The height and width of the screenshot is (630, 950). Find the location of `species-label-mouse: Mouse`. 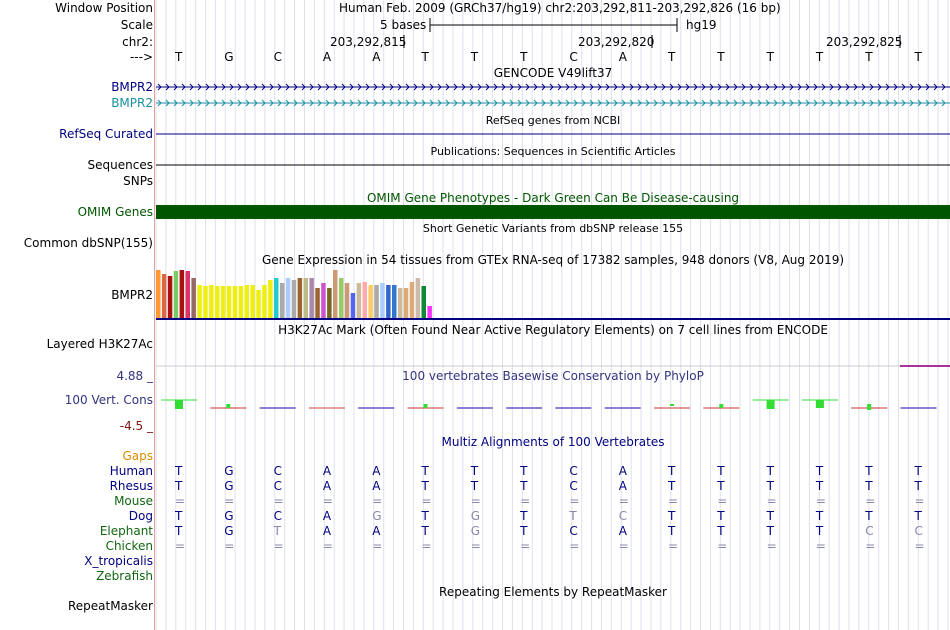

species-label-mouse: Mouse is located at coordinates (133, 501).